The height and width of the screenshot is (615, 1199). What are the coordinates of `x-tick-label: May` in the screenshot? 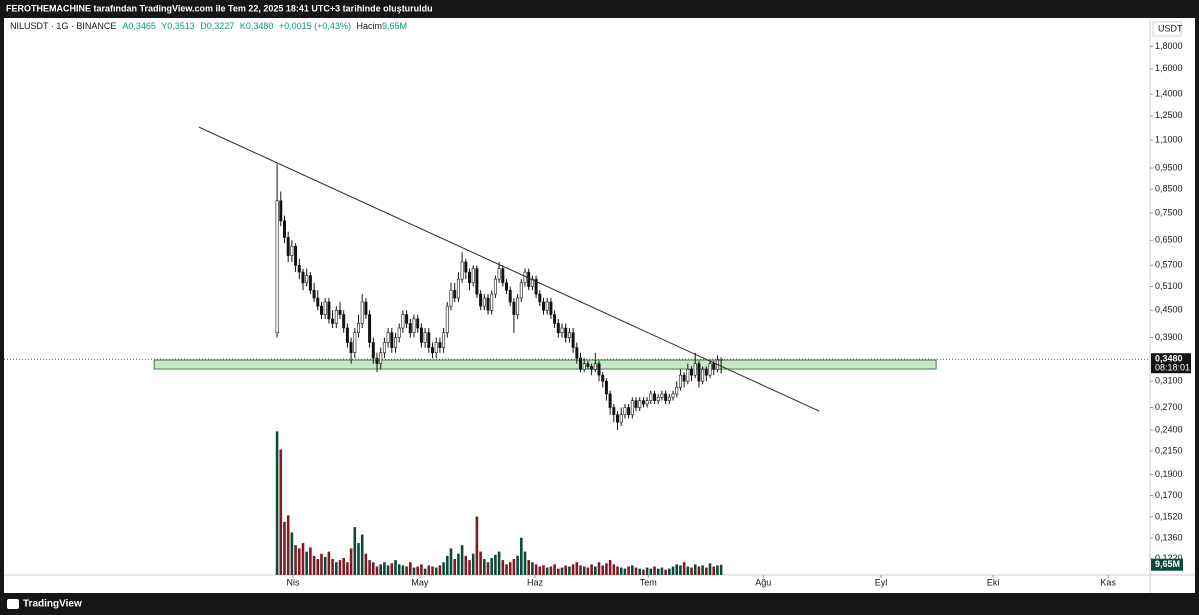 It's located at (420, 582).